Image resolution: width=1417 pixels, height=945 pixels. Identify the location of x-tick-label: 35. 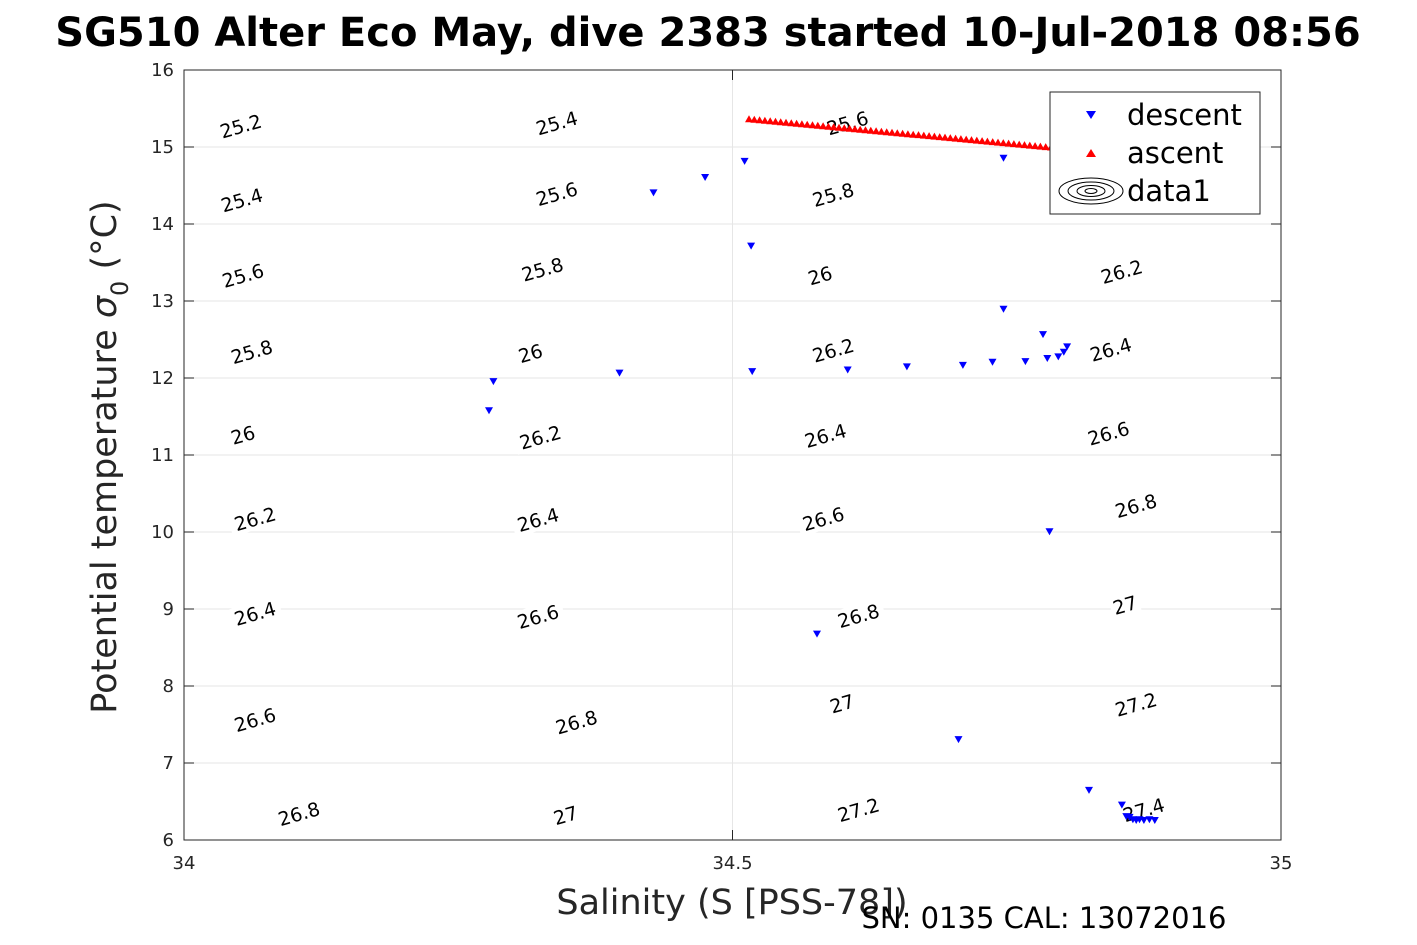
(1281, 863).